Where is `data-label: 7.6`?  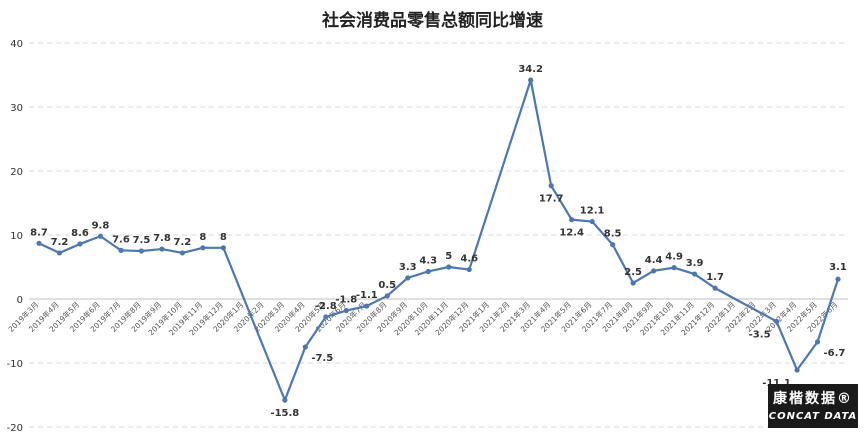
data-label: 7.6 is located at coordinates (121, 239).